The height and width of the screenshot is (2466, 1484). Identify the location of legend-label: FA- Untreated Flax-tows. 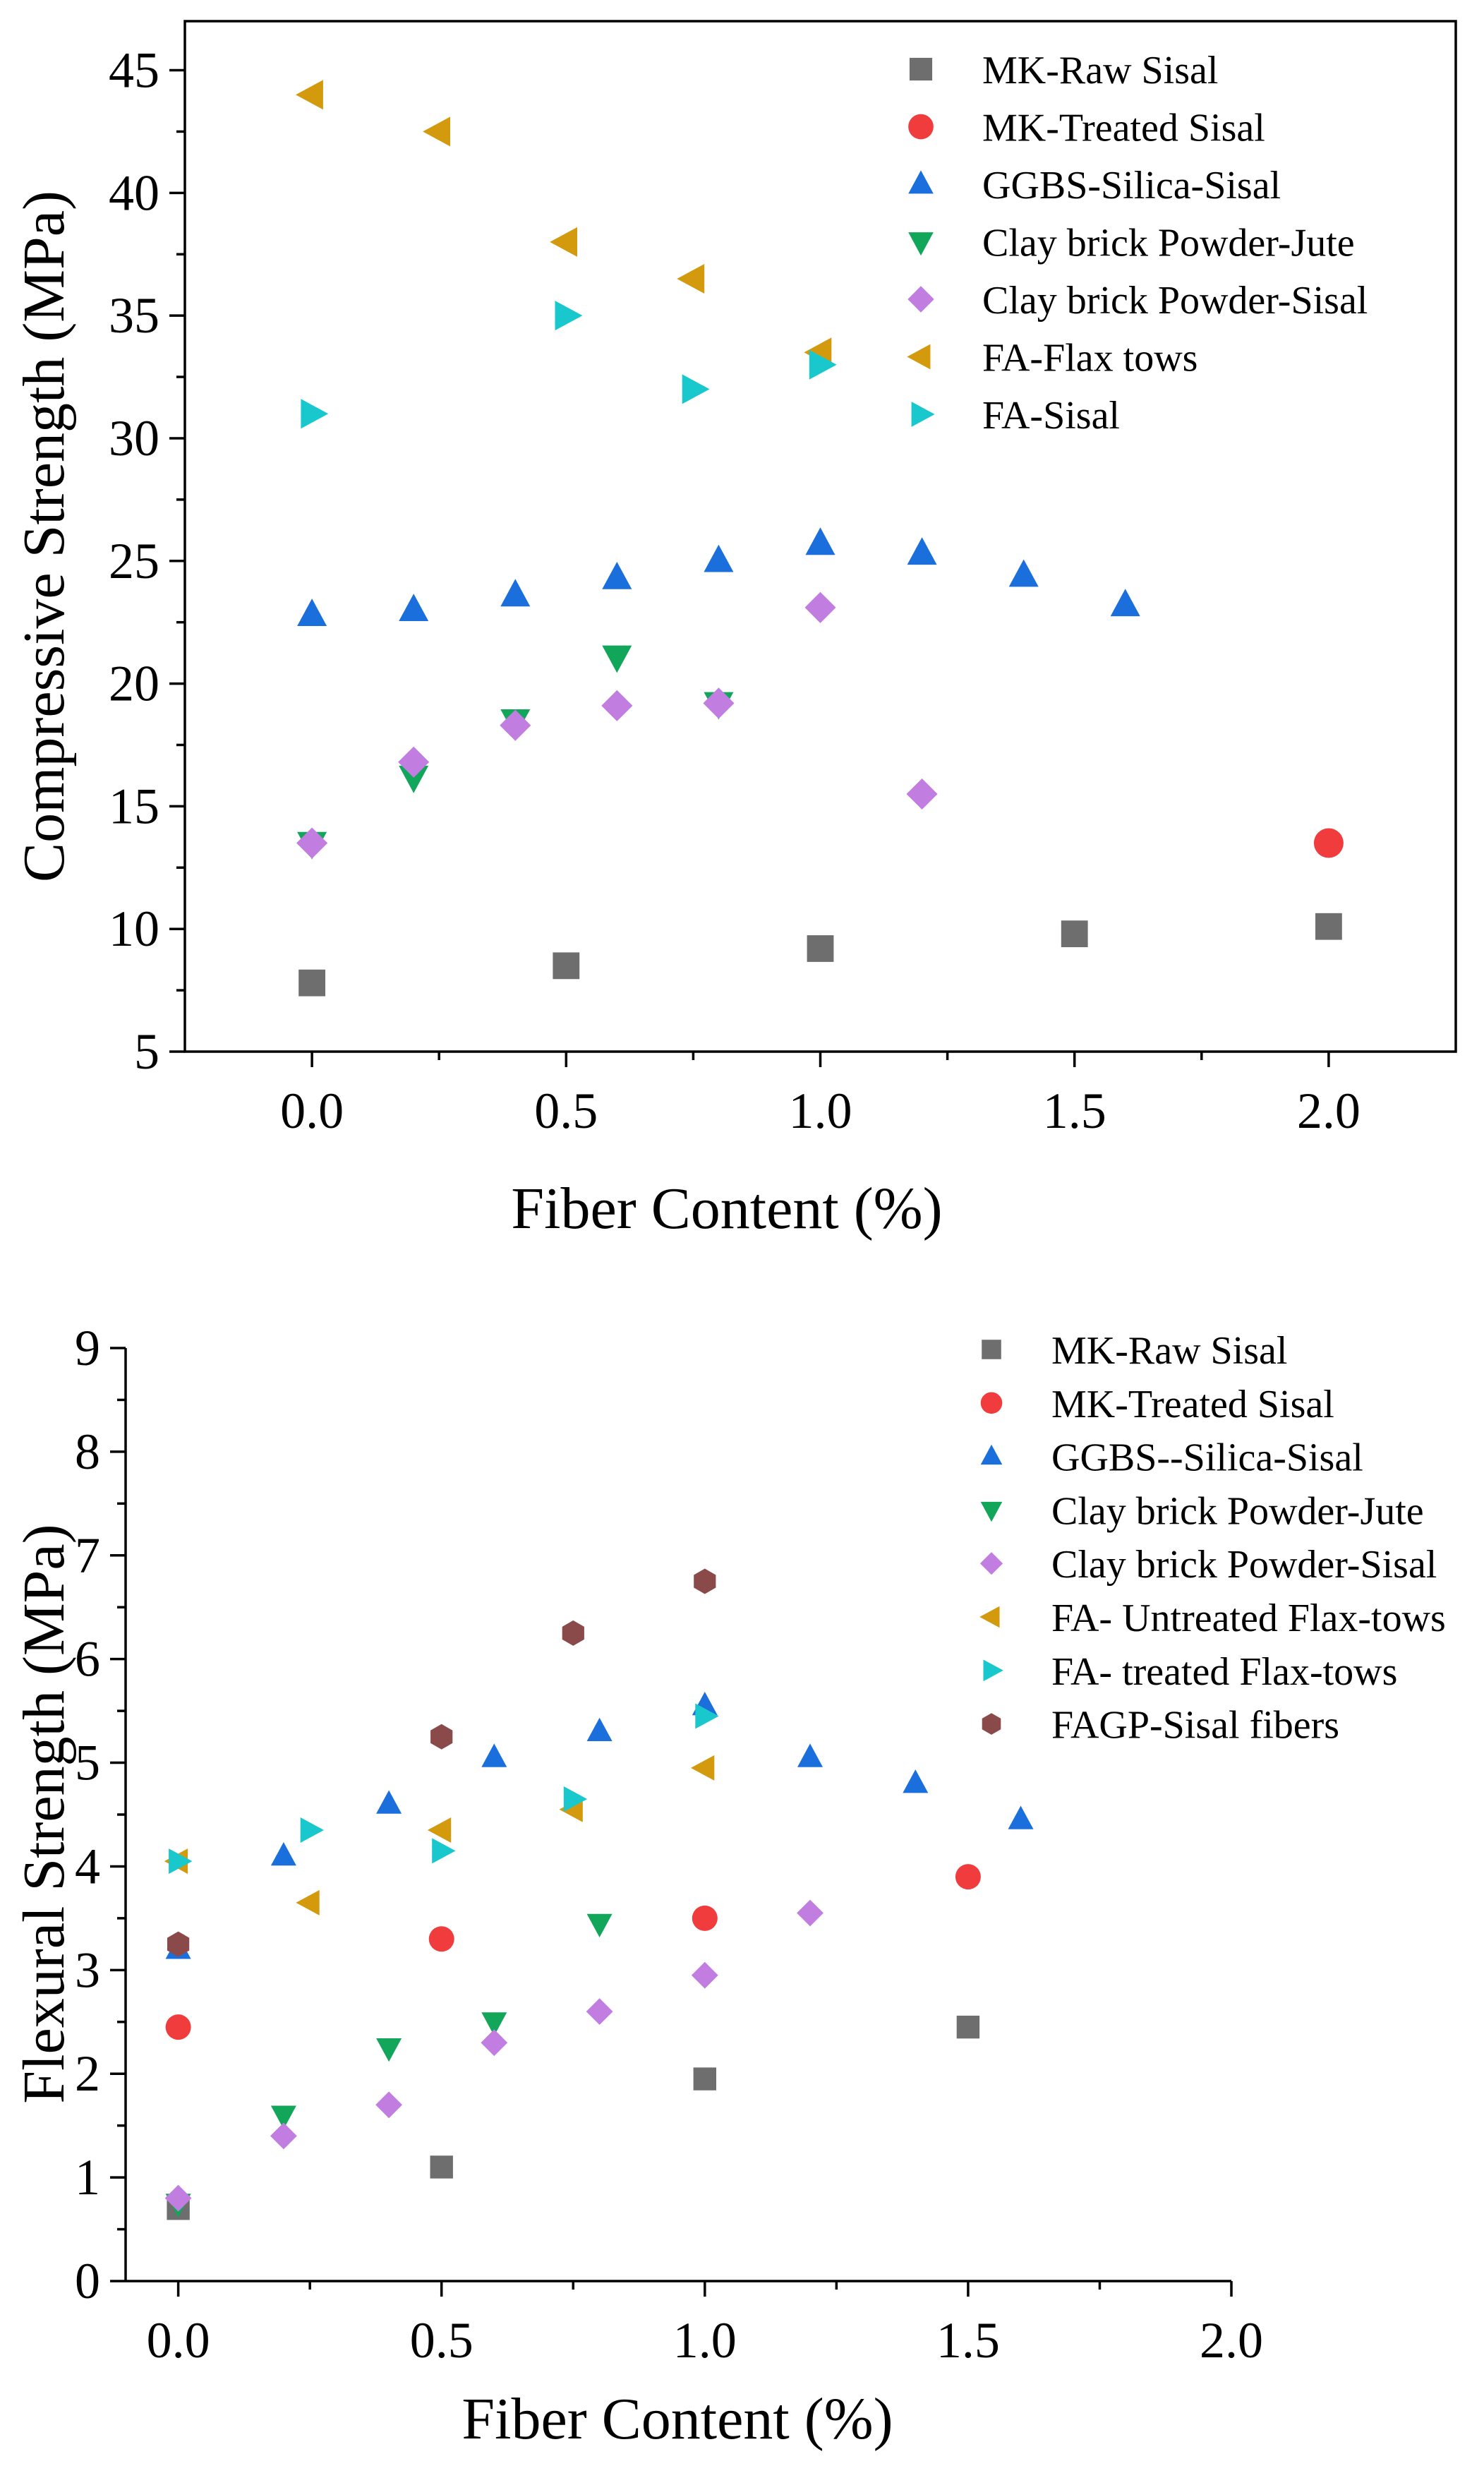
(1248, 1618).